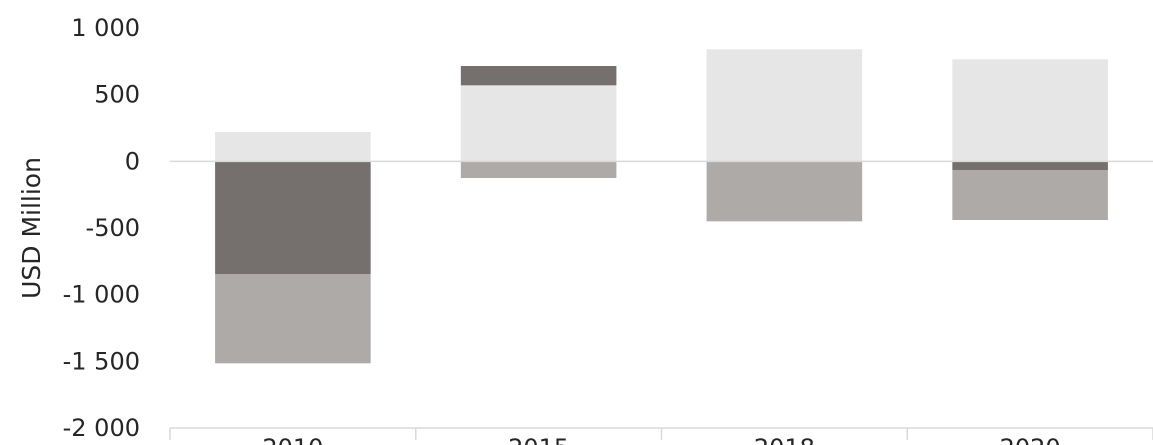 This screenshot has height=445, width=1153. Describe the element at coordinates (117, 95) in the screenshot. I see `y-tick-label: 500` at that location.